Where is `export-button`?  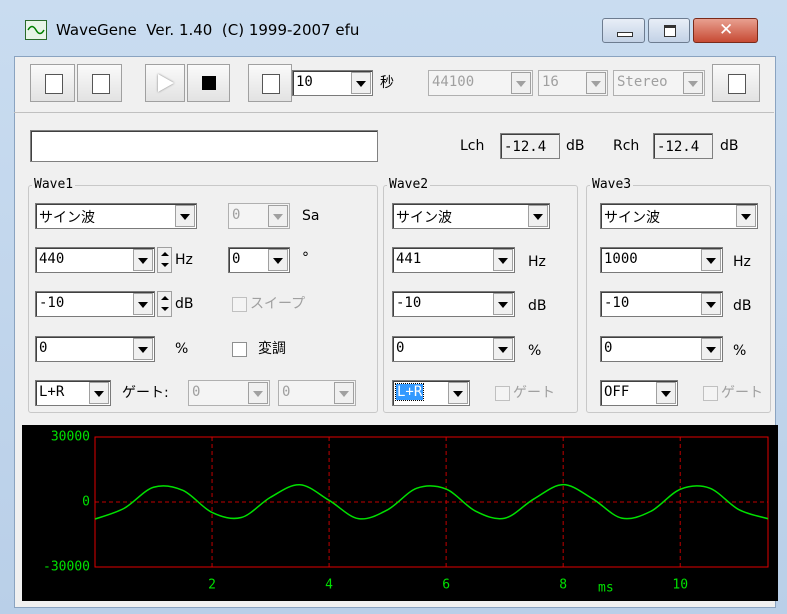
export-button is located at coordinates (736, 83).